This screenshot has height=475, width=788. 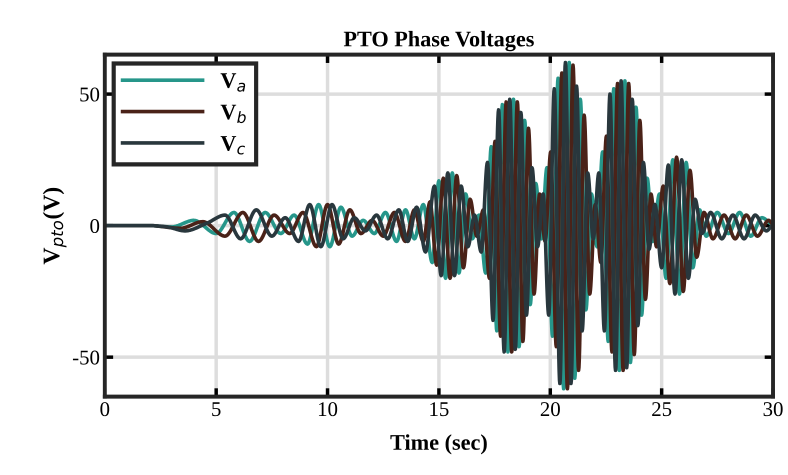 I want to click on y-tick-label: 0, so click(x=95, y=226).